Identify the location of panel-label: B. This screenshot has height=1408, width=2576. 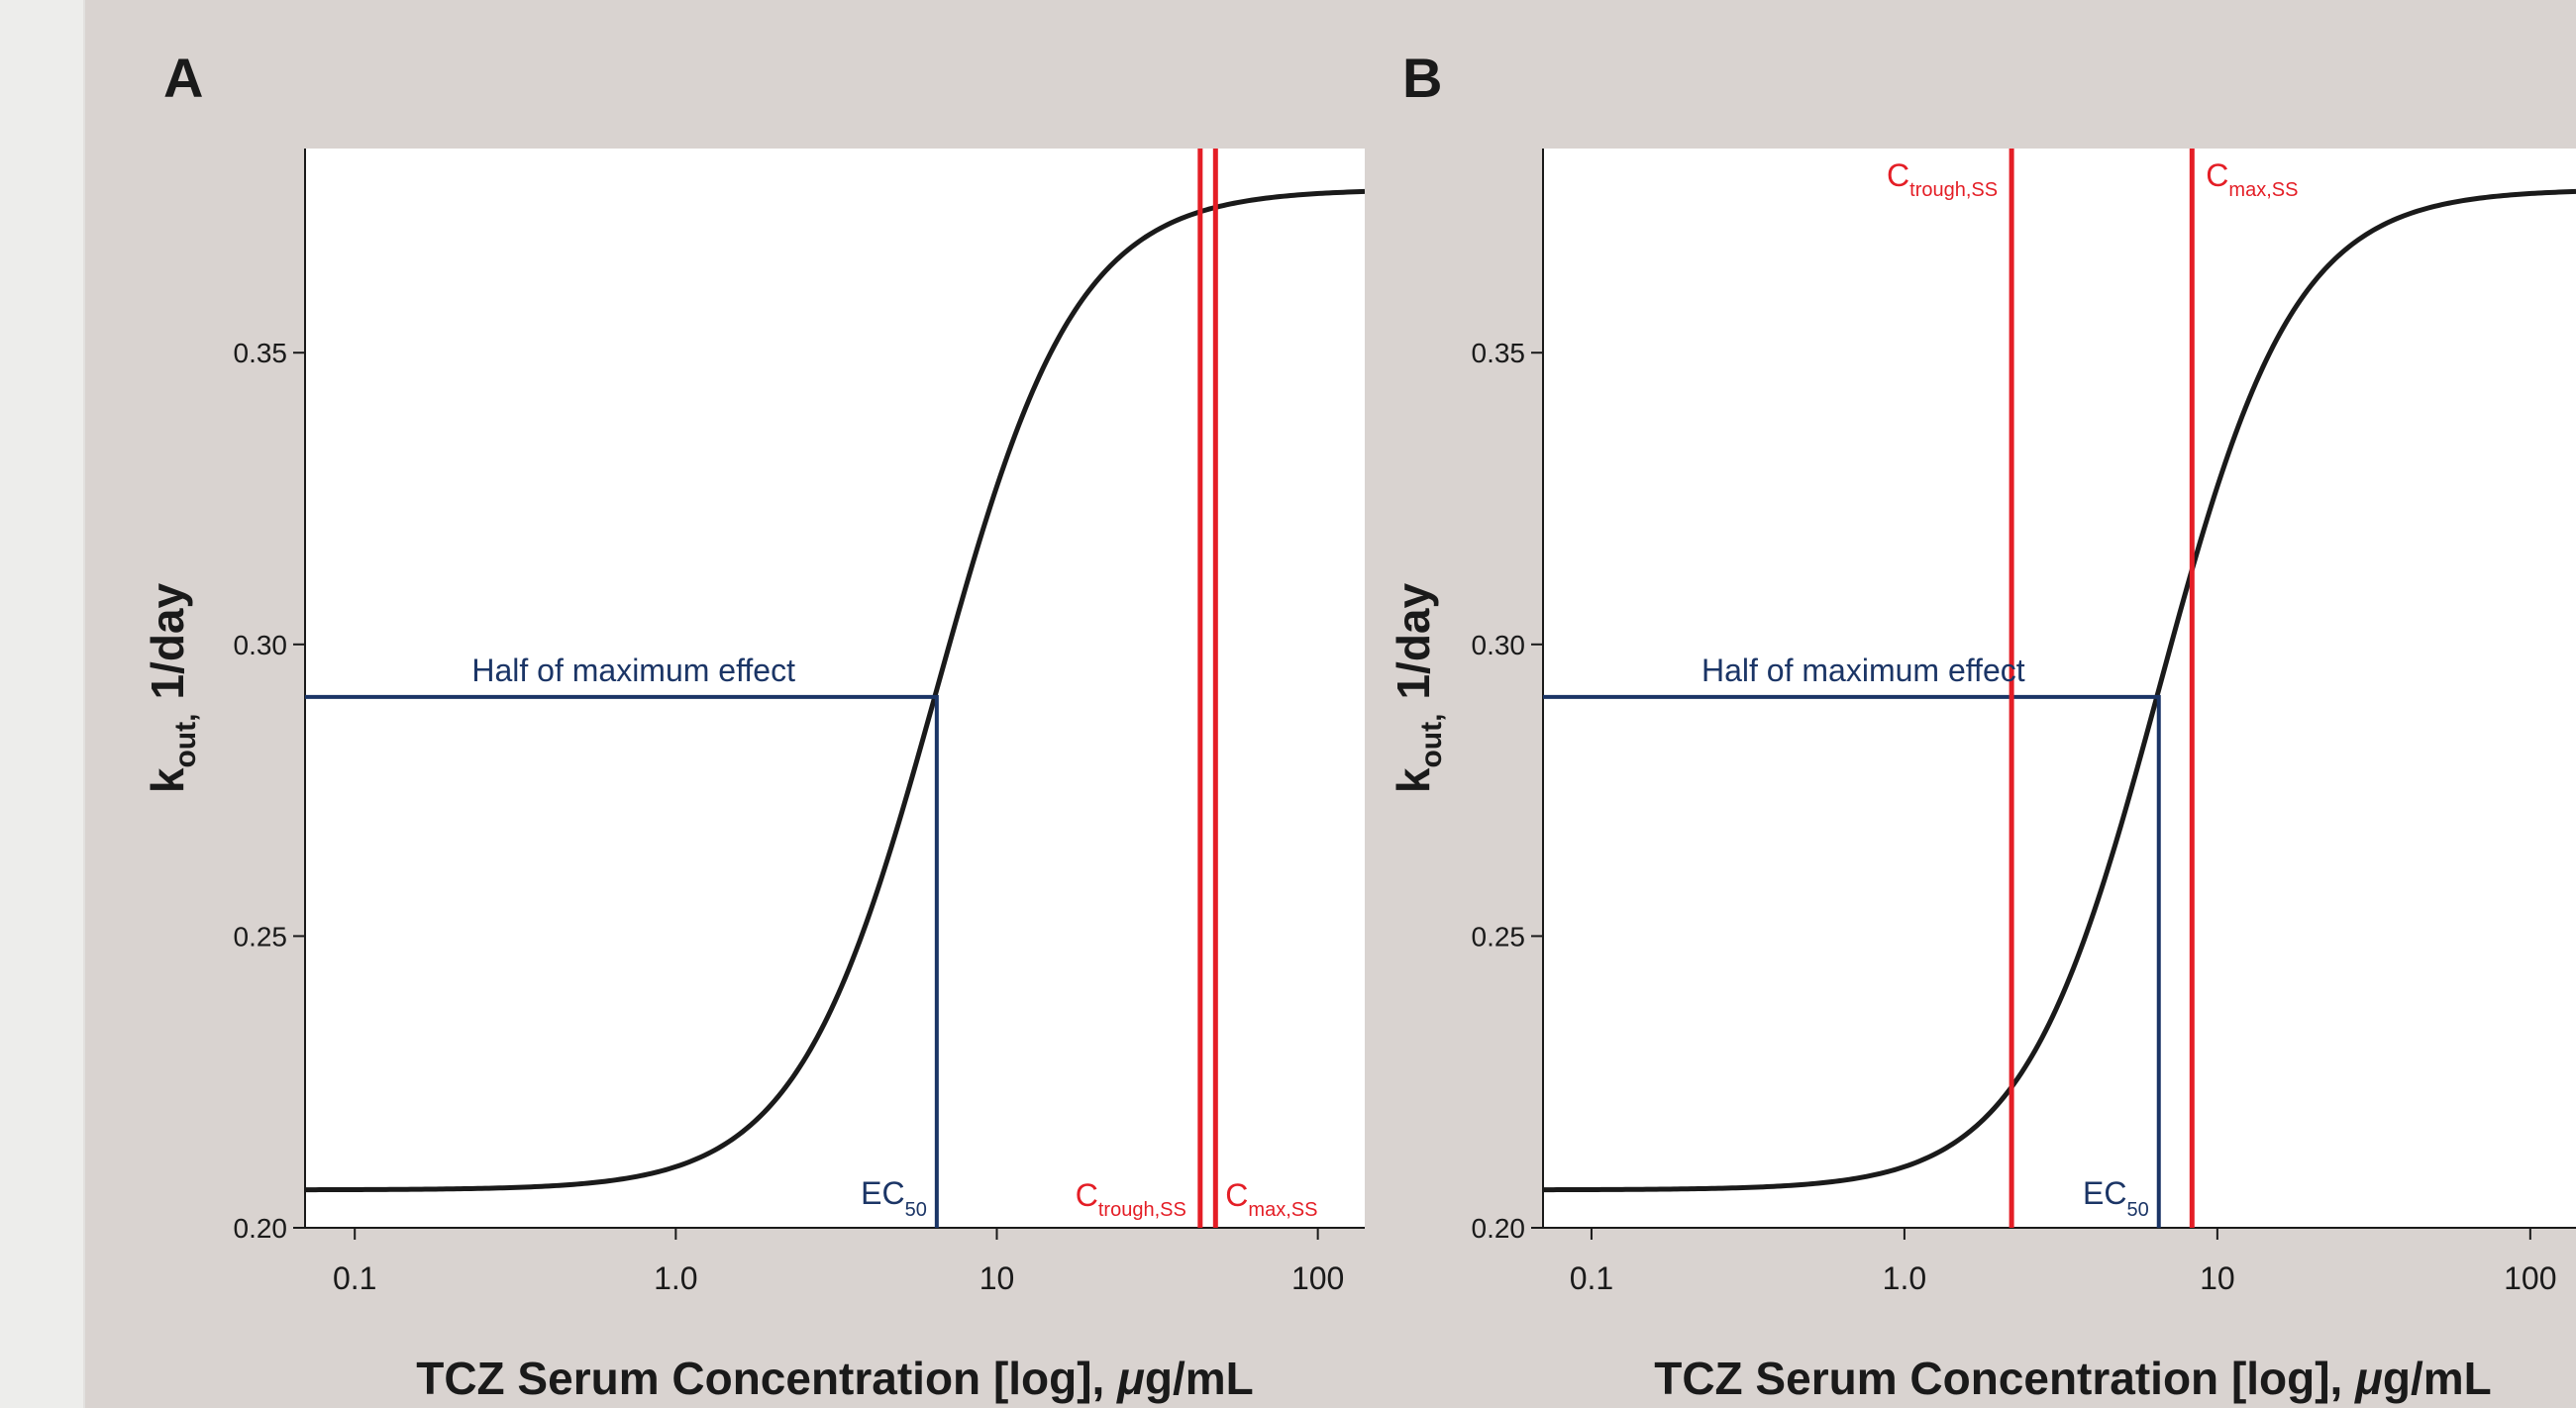
(1422, 78).